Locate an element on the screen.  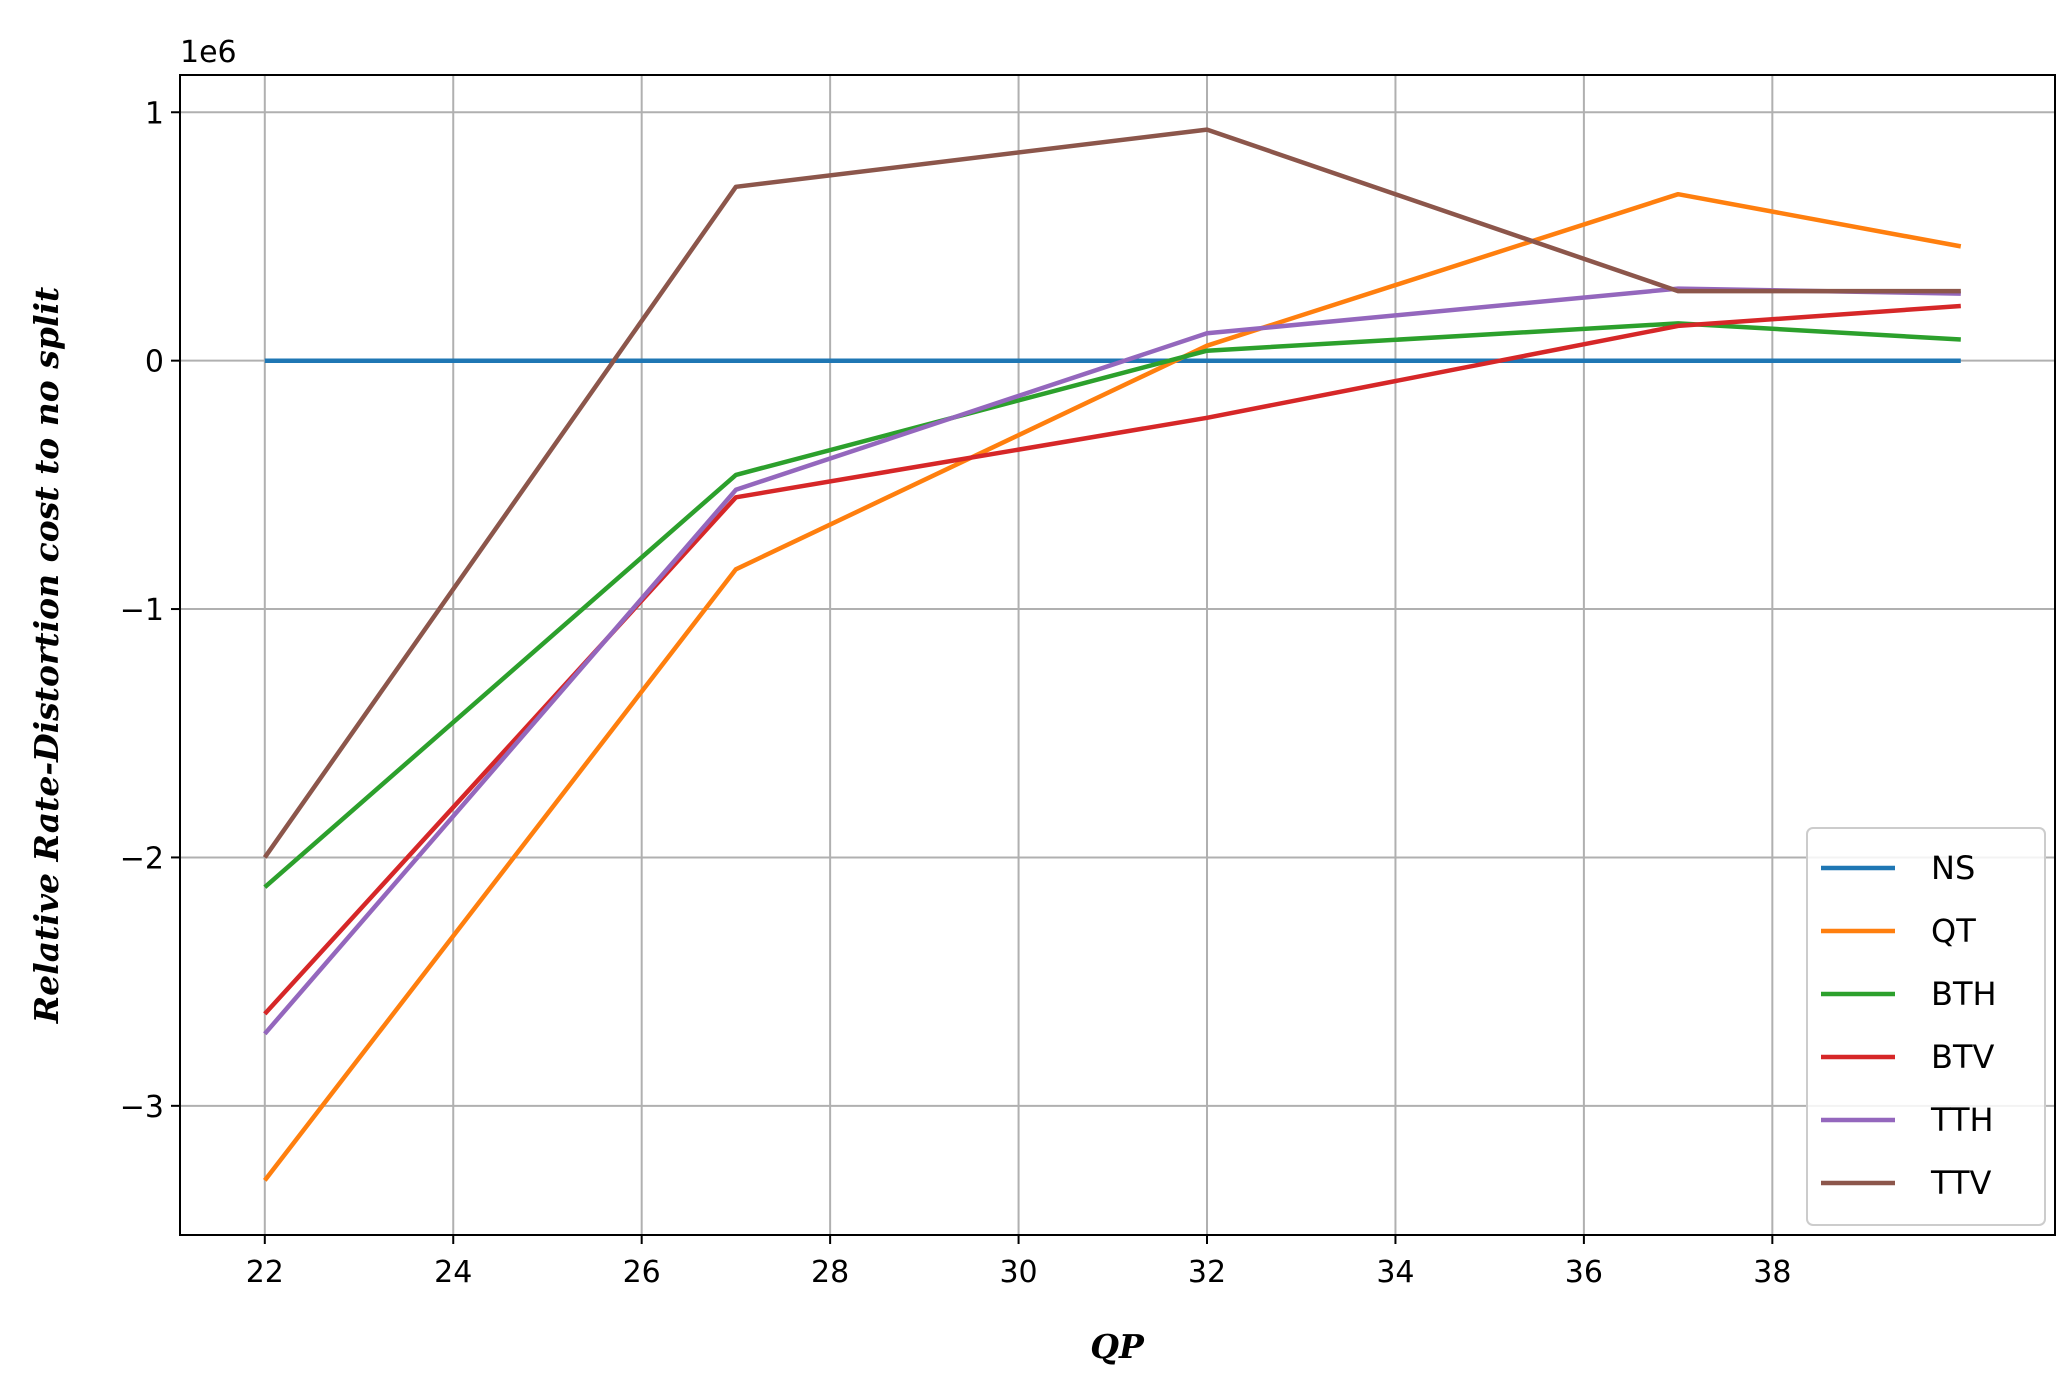
y-axis-ticks: −3 −2 −1 0 1 is located at coordinates (150, 610).